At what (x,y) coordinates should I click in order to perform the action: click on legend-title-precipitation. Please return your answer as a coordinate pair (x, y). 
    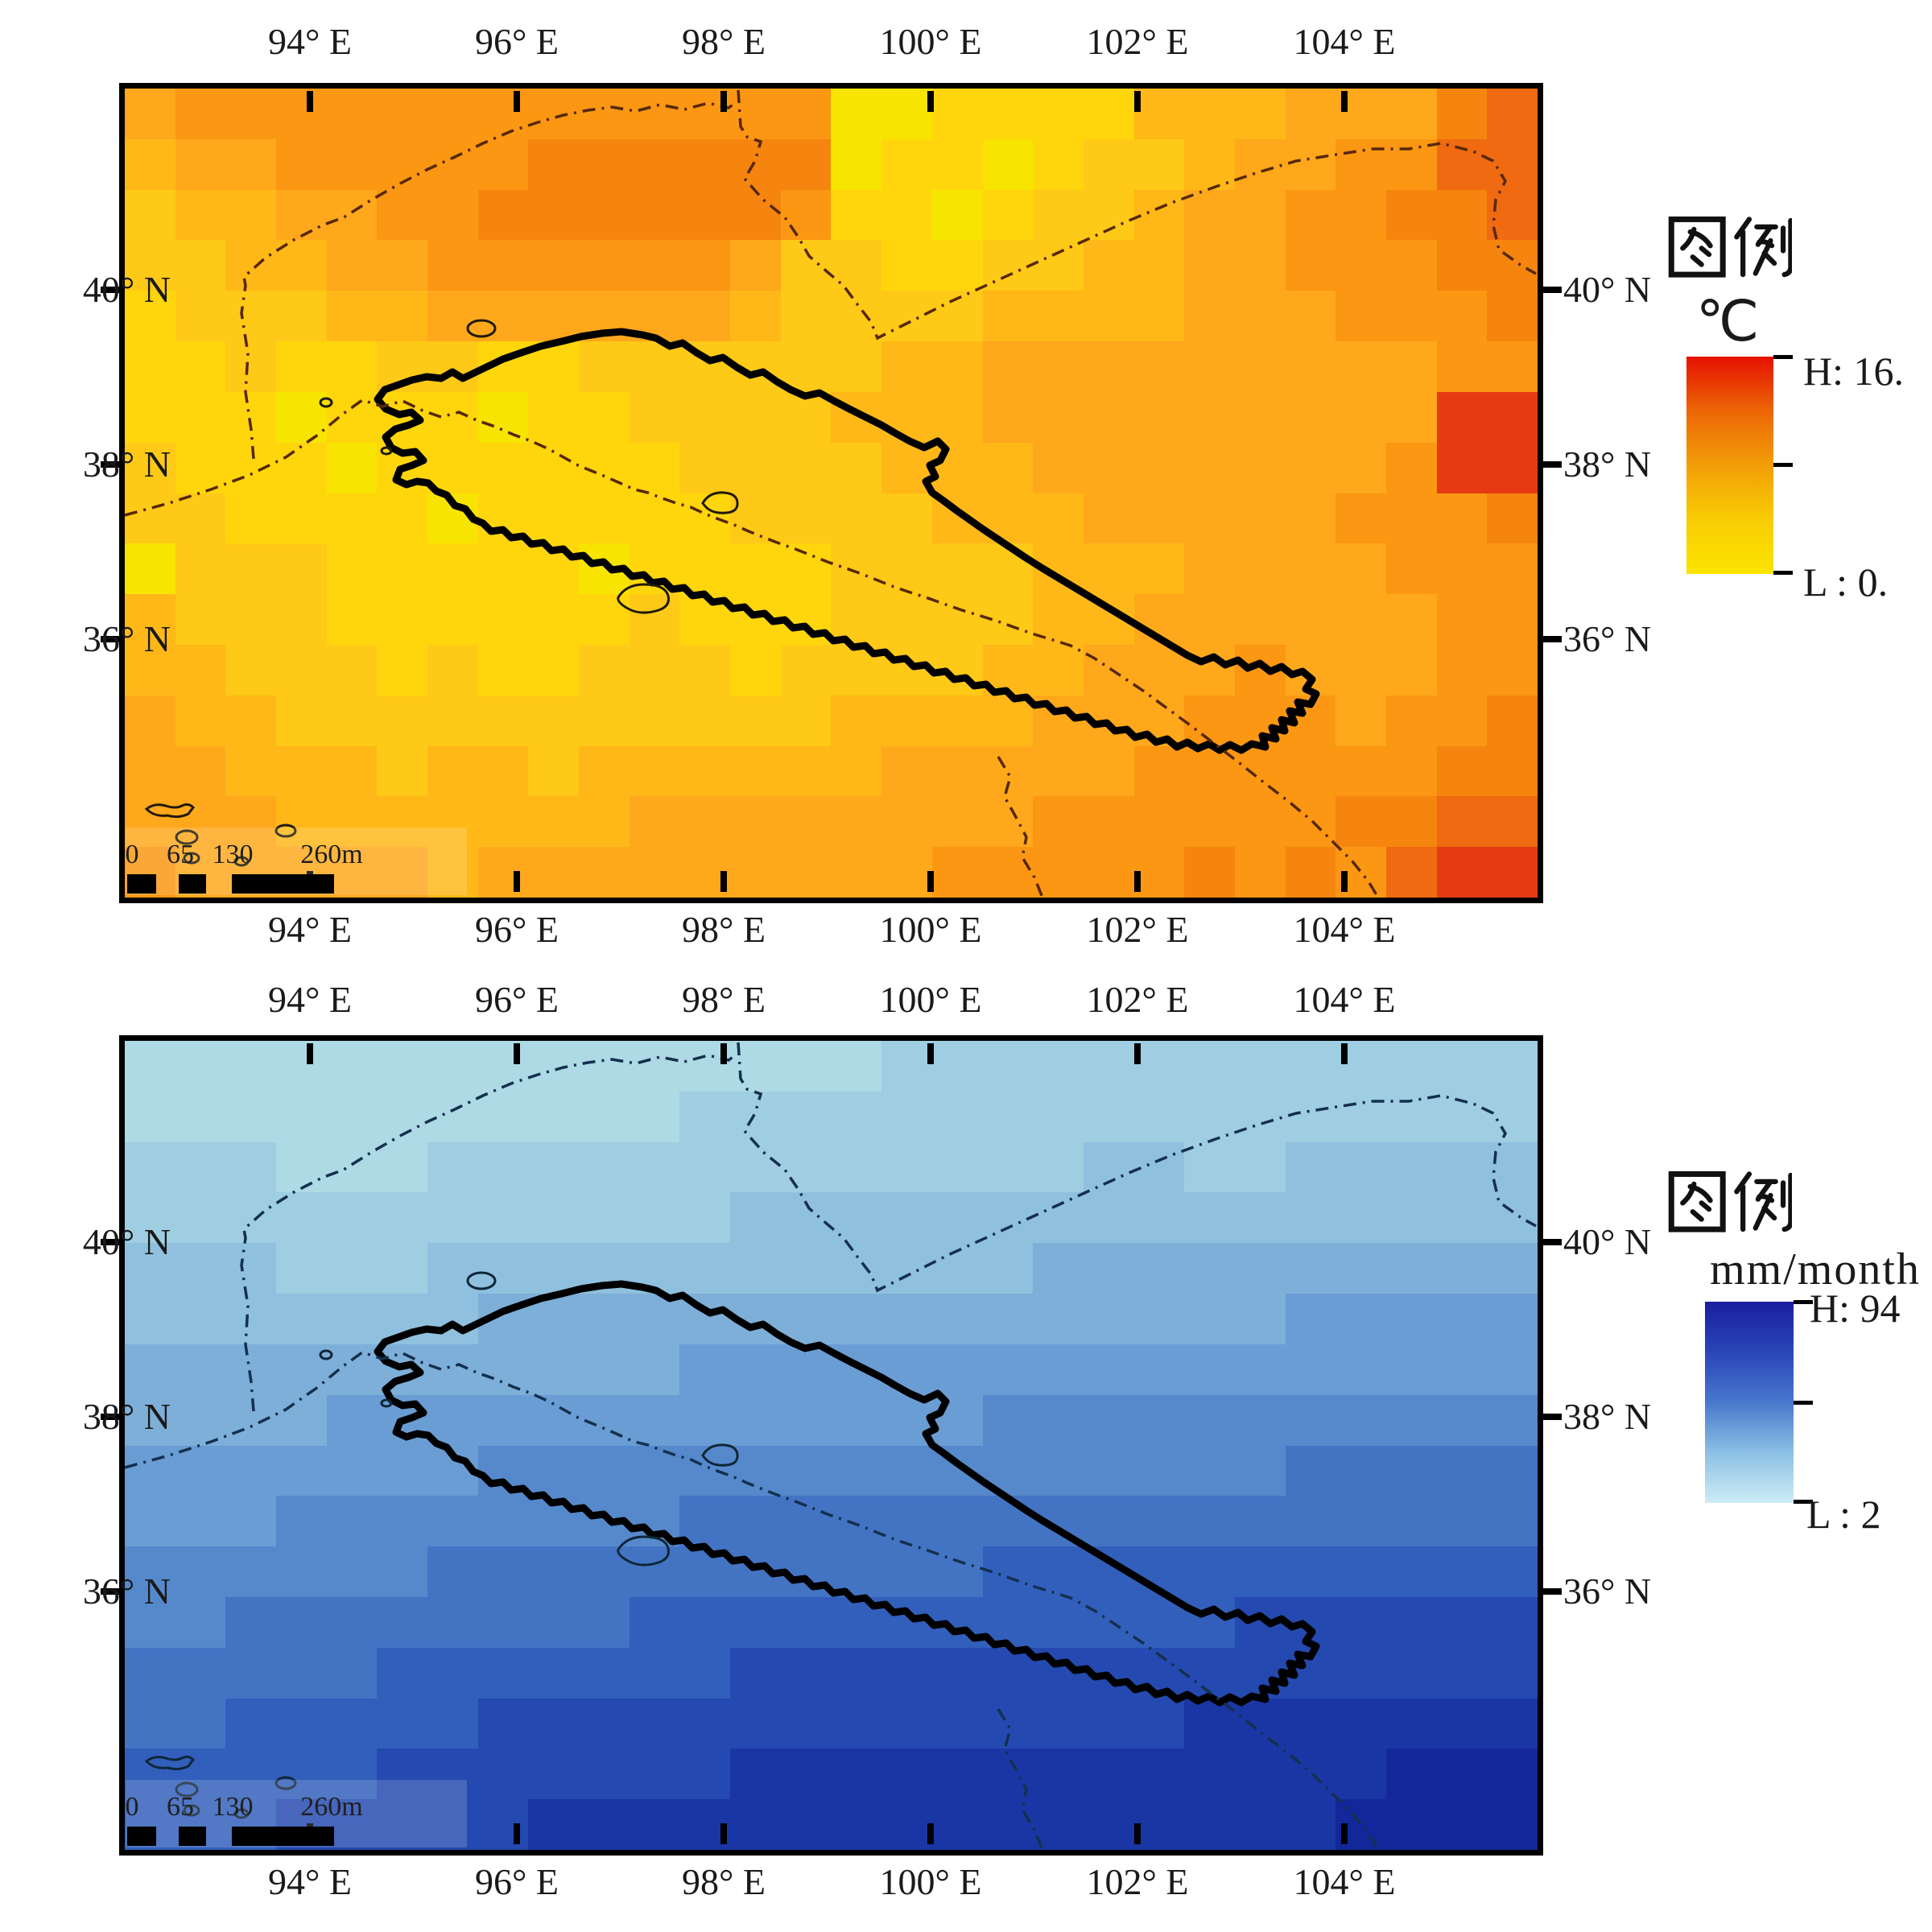
    Looking at the image, I should click on (1730, 1203).